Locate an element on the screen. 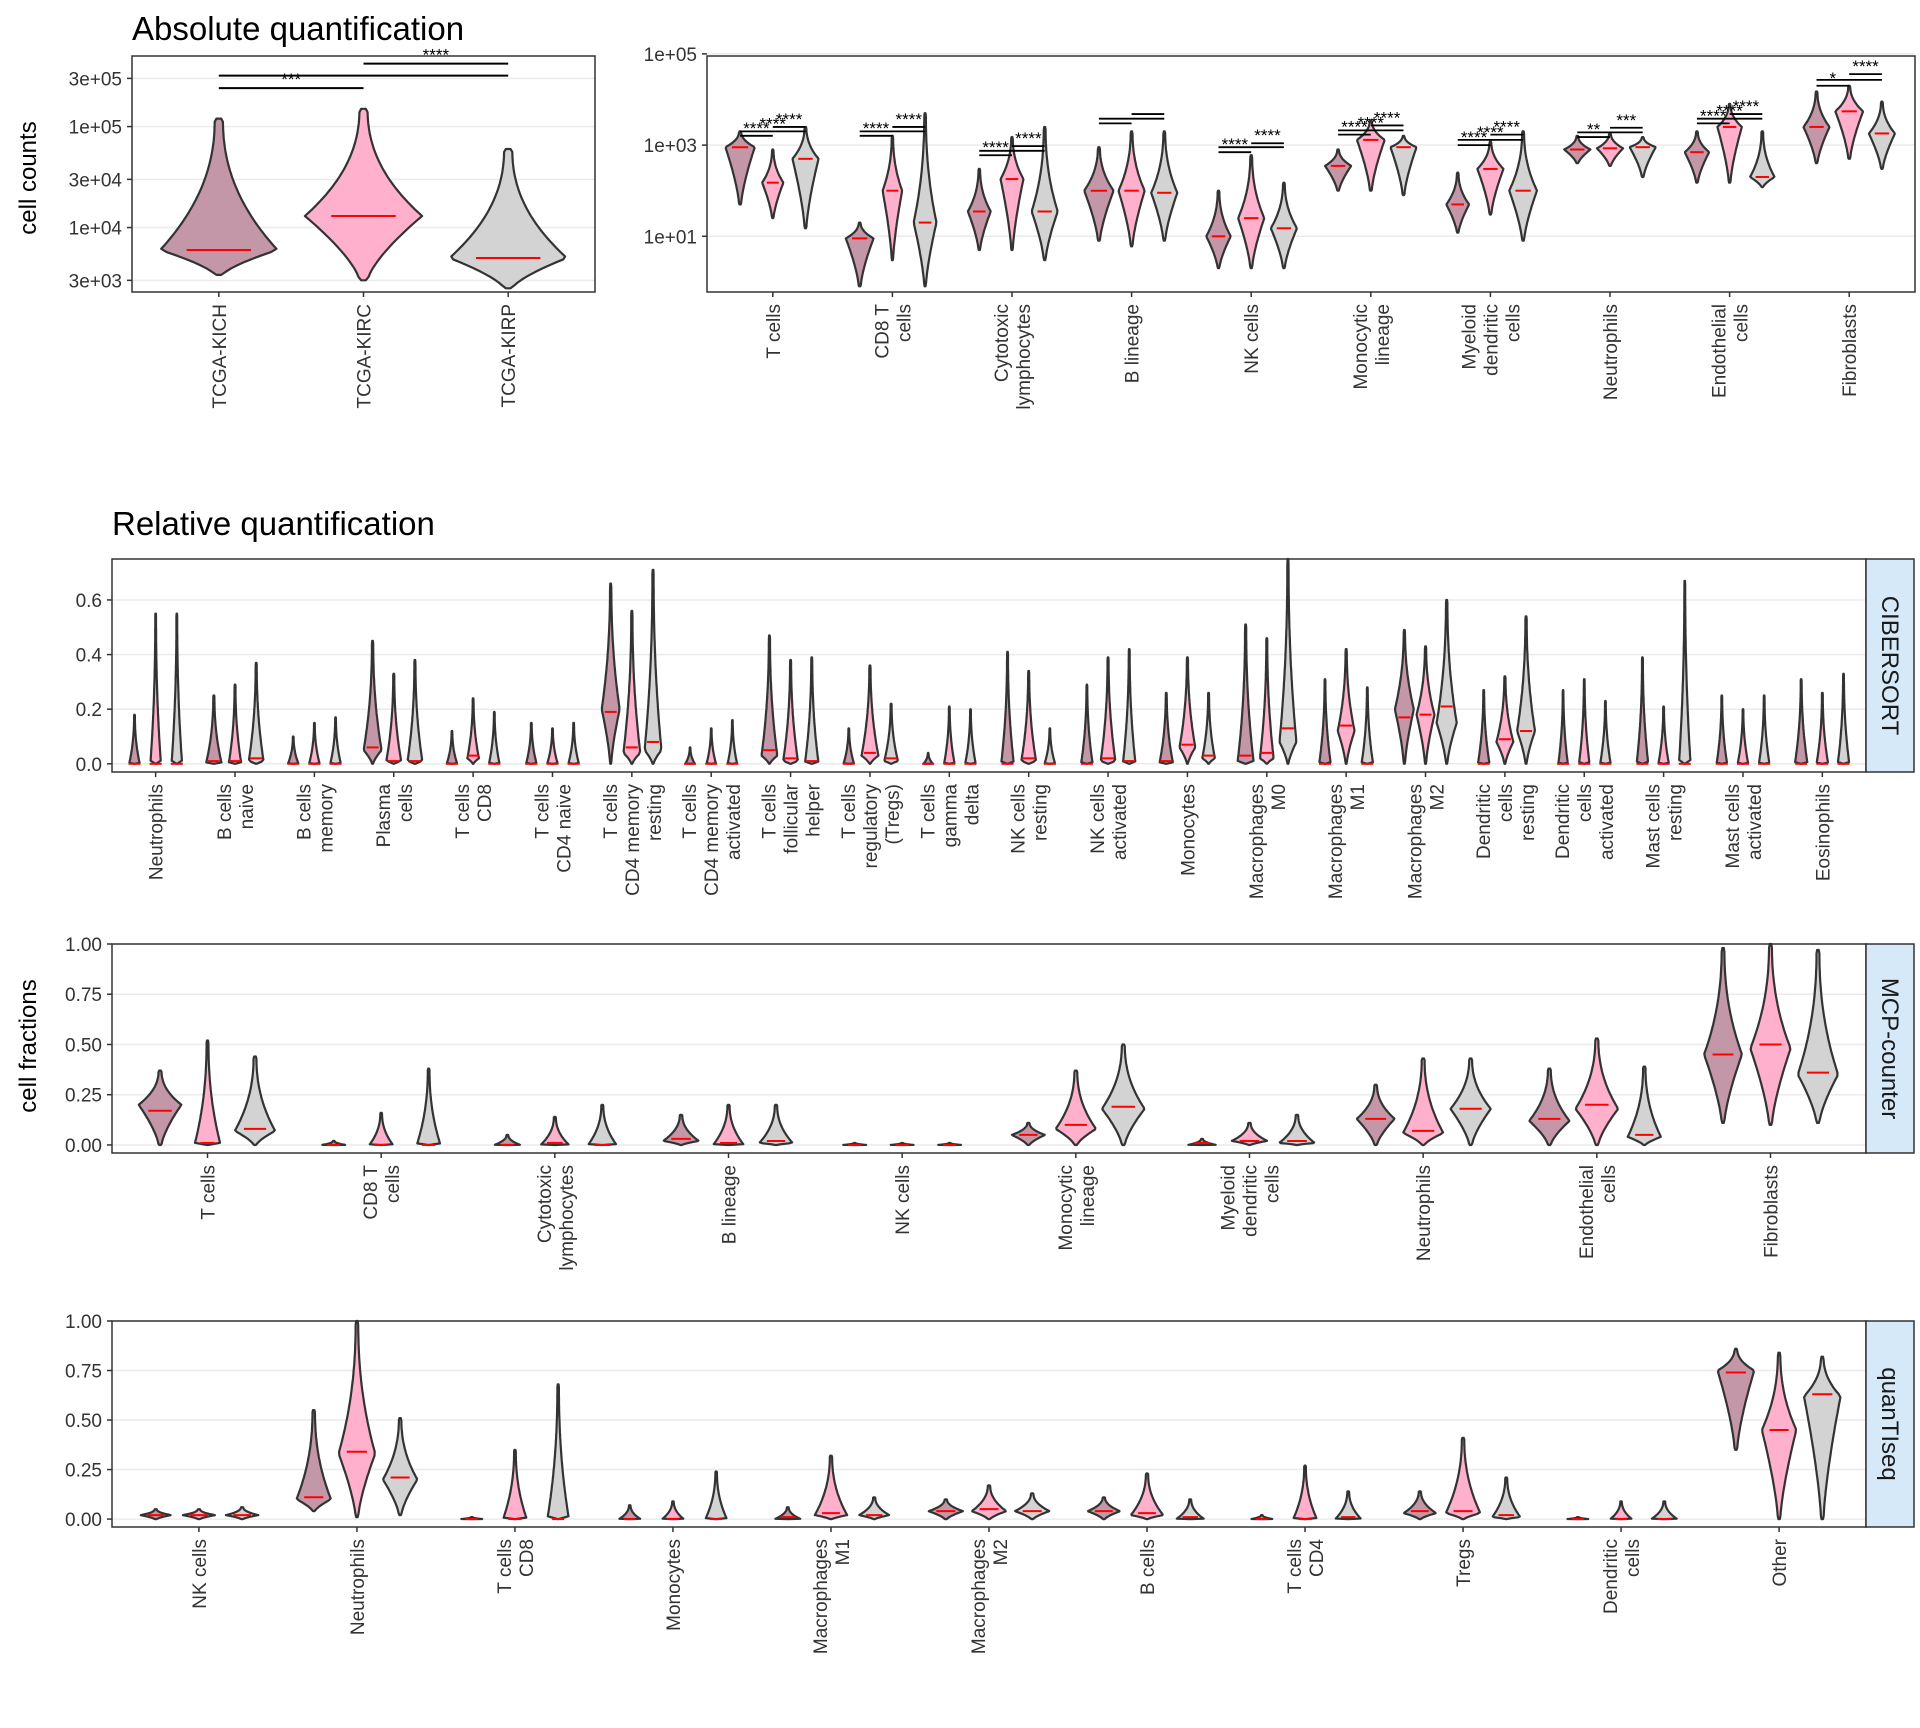 This screenshot has width=1920, height=1728. x-tick-label-t-cells-regulatory-tregs: T cellsregulatory(Tregs) is located at coordinates (871, 826).